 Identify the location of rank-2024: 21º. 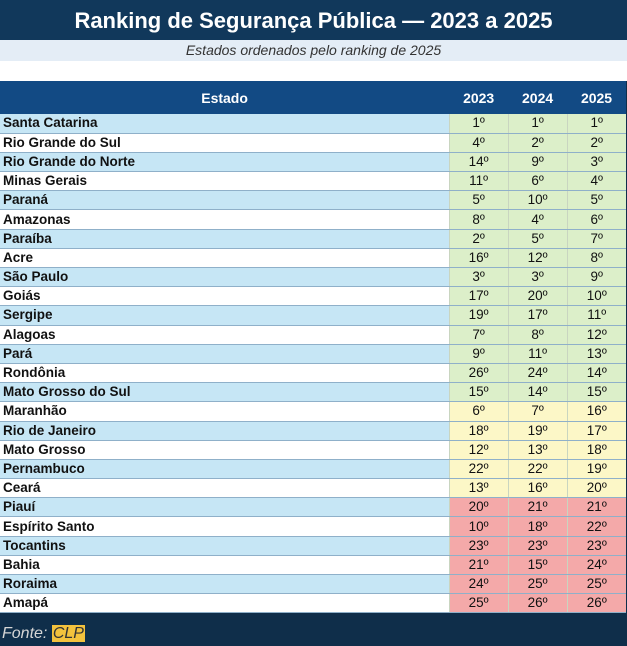
(537, 507).